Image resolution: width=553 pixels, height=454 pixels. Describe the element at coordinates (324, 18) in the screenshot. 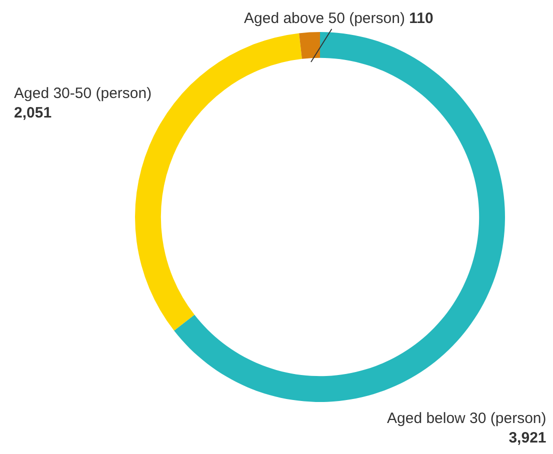

I see `slice-label: Aged above 50 (person)` at that location.